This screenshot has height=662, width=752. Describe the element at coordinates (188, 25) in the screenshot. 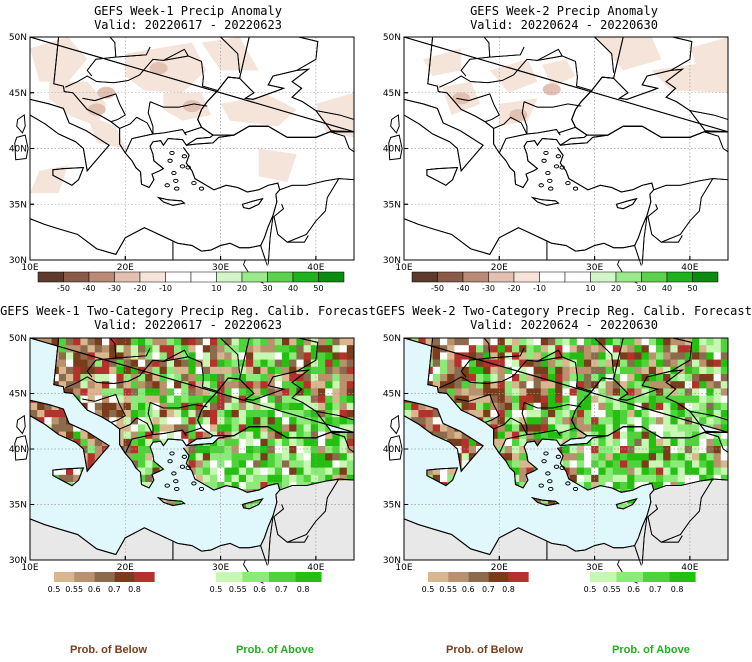

I see `panel-valid-dates: Valid: 20220617 - 20220623` at that location.